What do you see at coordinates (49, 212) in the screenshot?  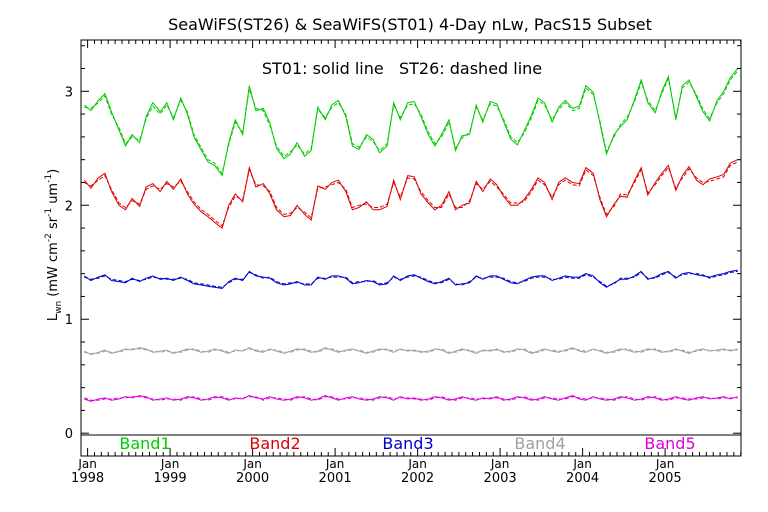 I see `y-label-sup-2: -1` at bounding box center [49, 212].